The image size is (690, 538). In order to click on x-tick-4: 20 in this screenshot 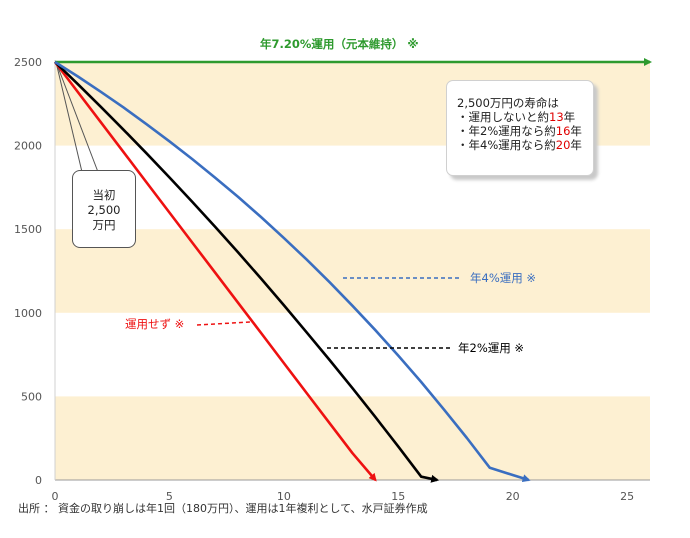, I will do `click(513, 496)`.